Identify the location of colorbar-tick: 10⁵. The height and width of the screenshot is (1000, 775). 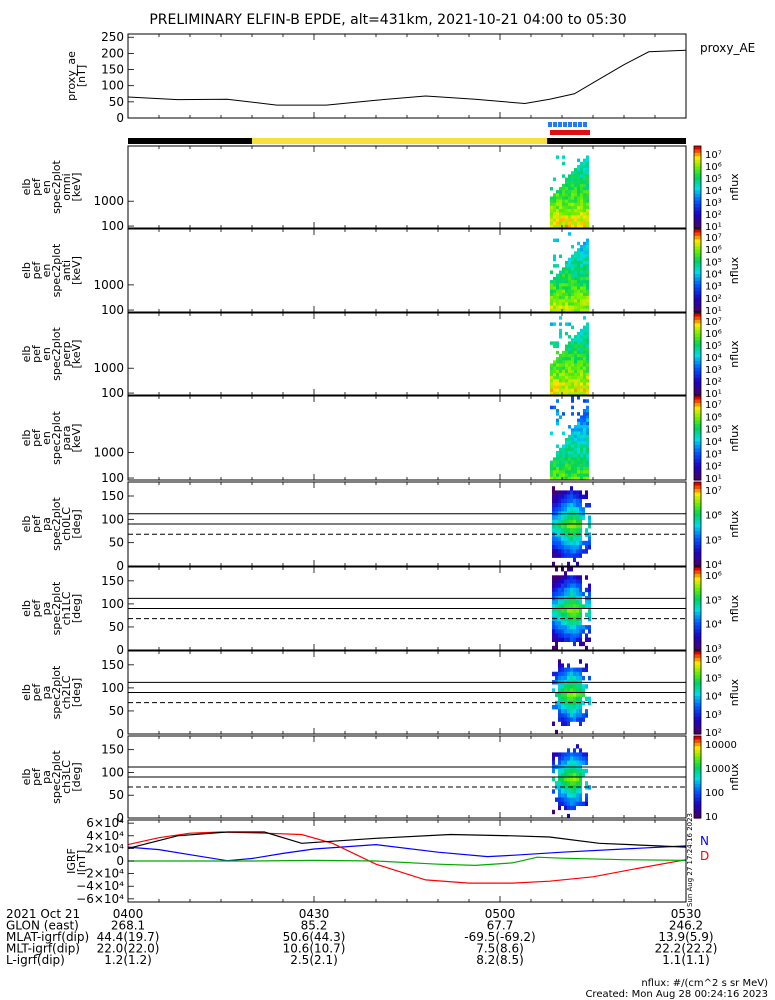
(713, 600).